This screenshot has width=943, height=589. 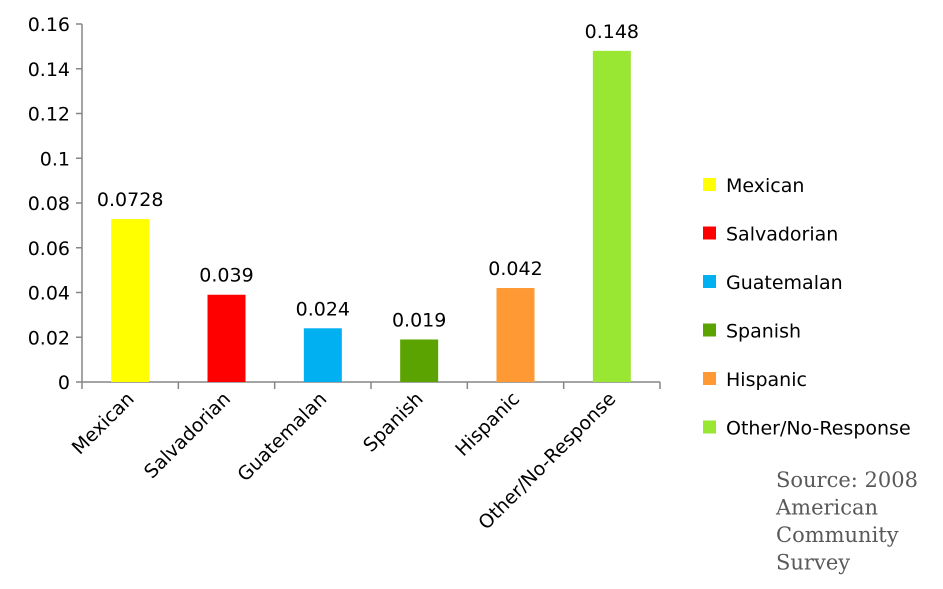 I want to click on y-tick-label: 0.1, so click(x=55, y=159).